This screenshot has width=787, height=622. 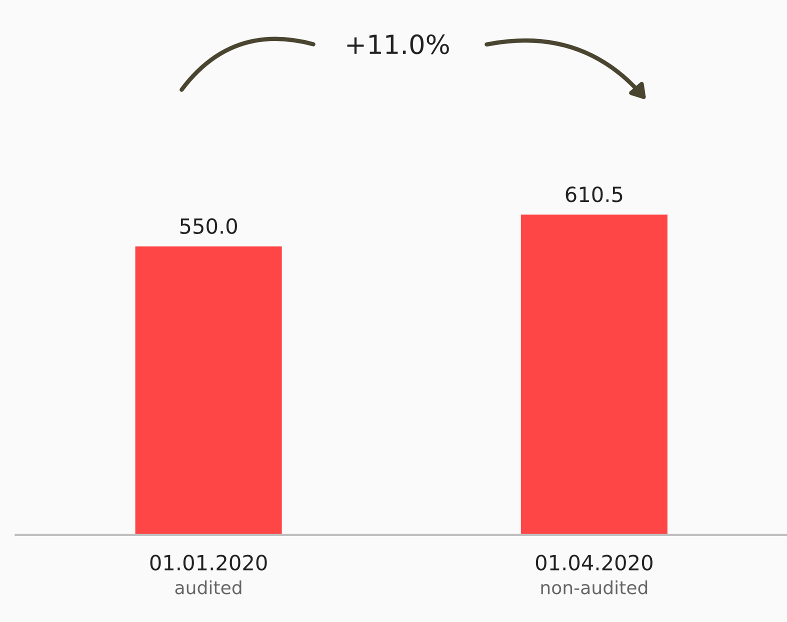 I want to click on text: non-audited, so click(x=594, y=587).